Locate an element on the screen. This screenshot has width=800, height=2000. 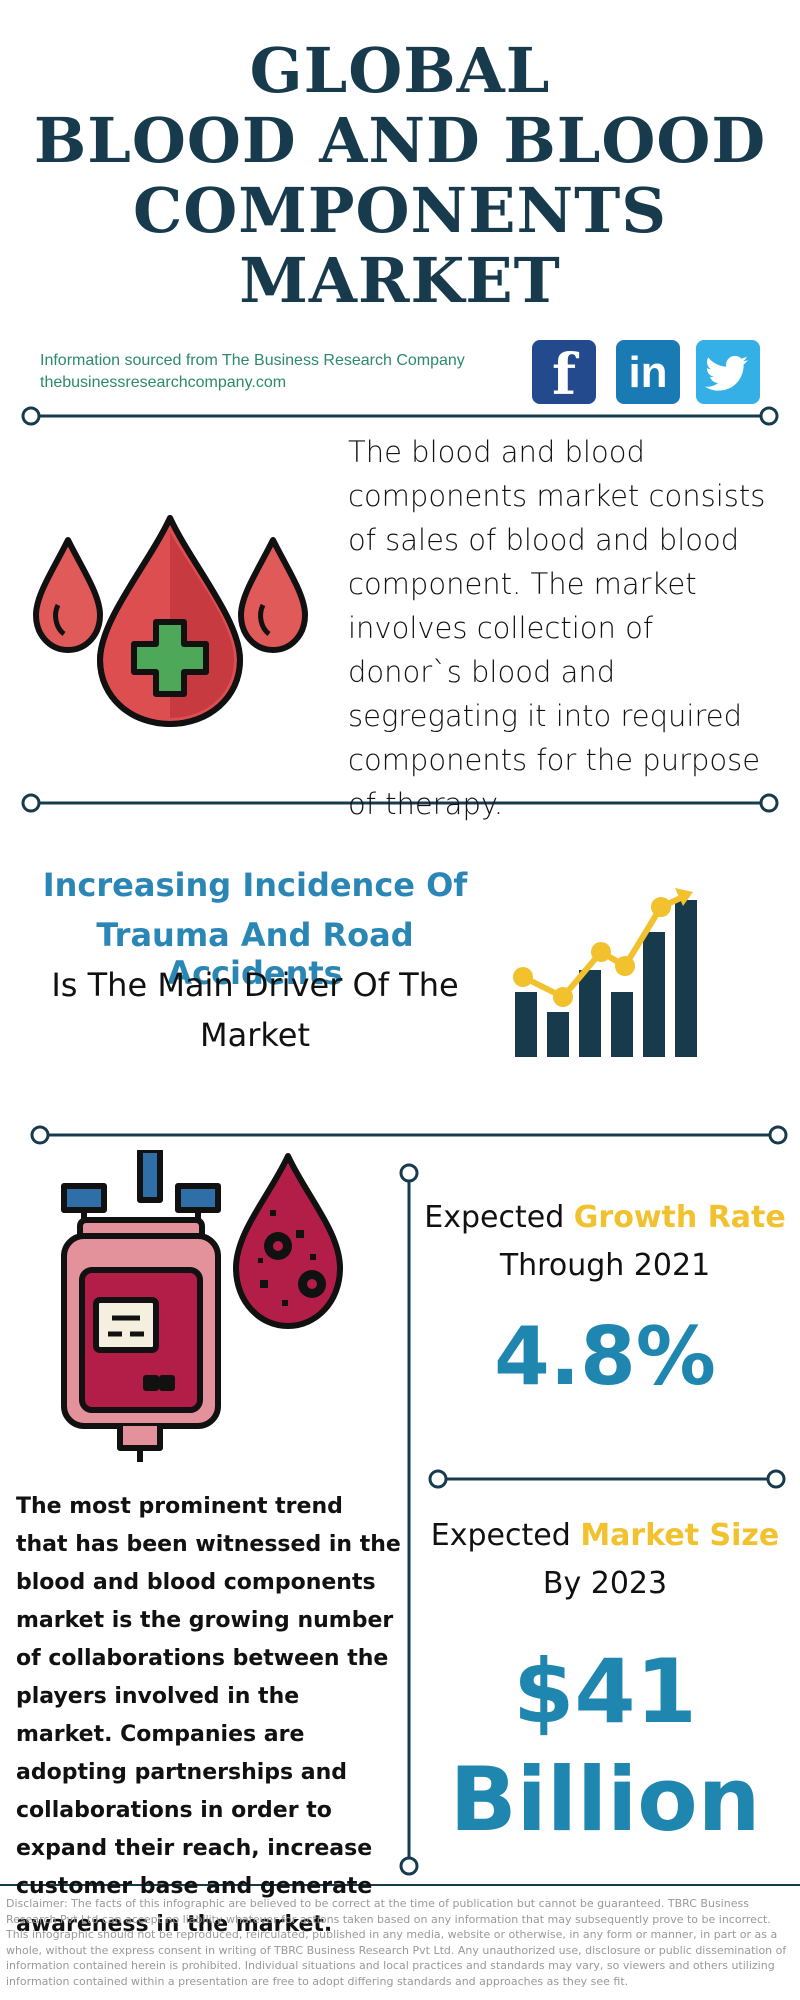
growth-value: 4.8% is located at coordinates (605, 1356).